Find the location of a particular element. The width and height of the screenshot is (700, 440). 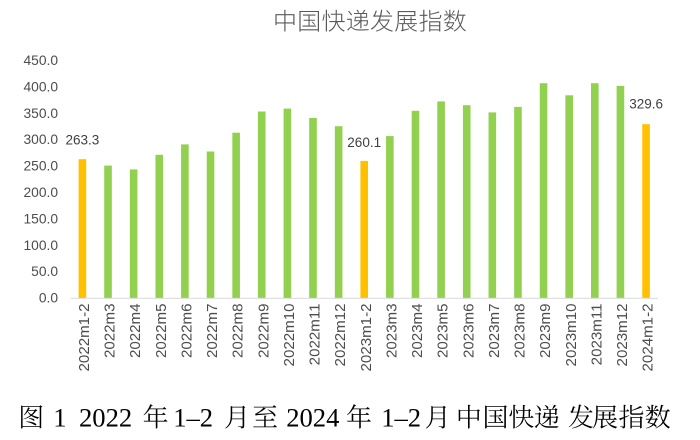

svg-text: 329.6 is located at coordinates (646, 104).